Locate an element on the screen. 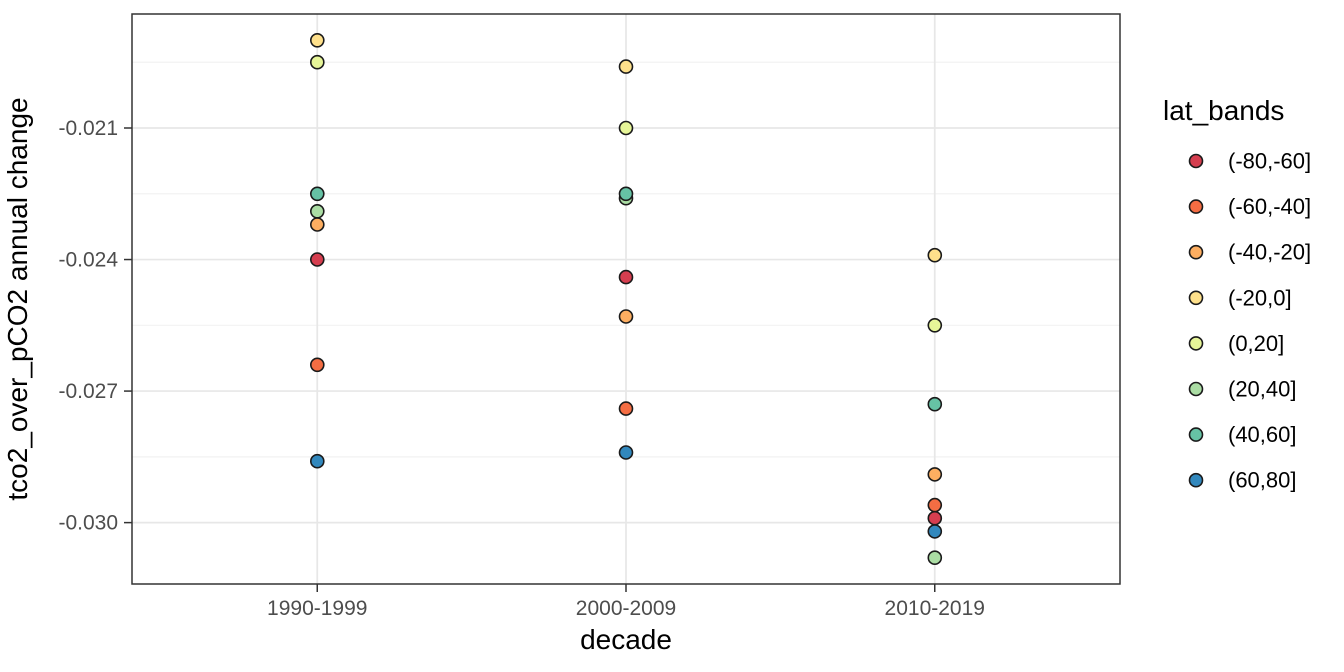  legend-title: lat_bands is located at coordinates (1223, 110).